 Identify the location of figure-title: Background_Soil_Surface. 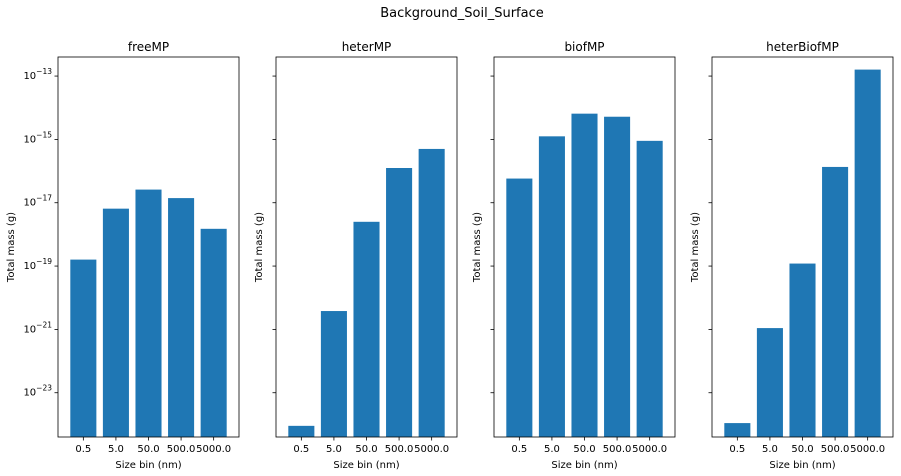
(462, 13).